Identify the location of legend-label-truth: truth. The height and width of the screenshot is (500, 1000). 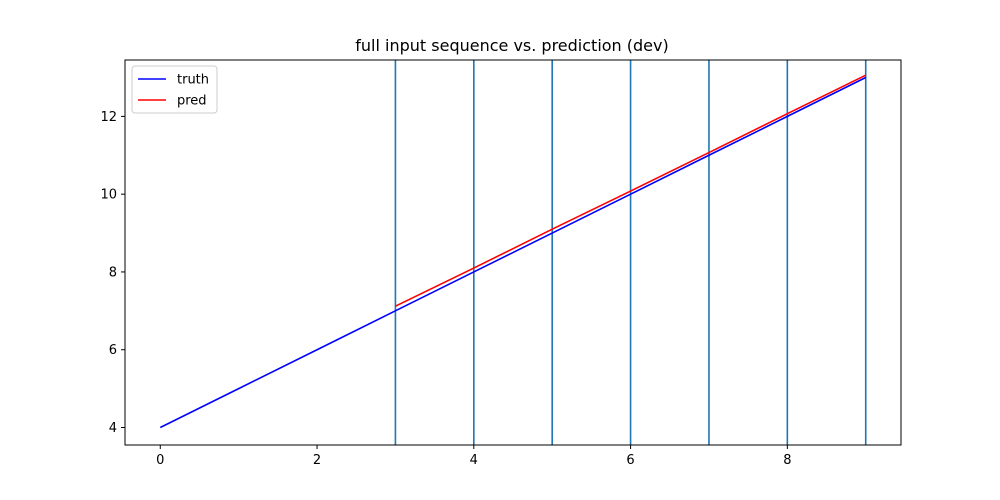
(193, 80).